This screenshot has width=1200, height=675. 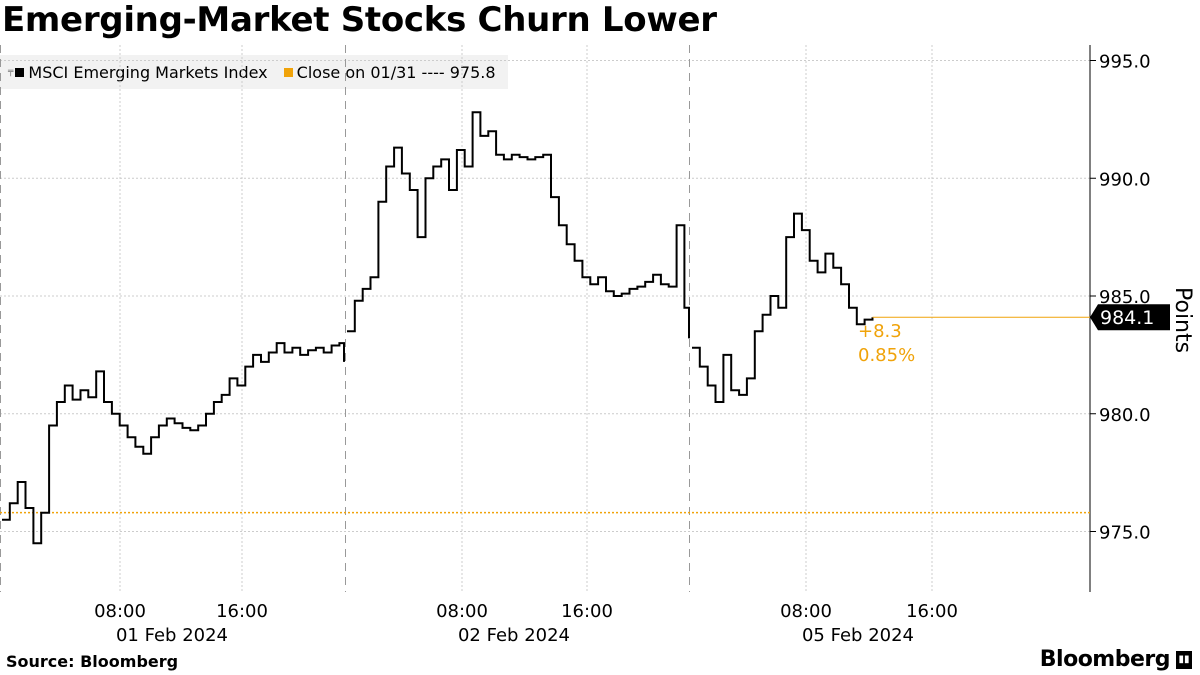 What do you see at coordinates (880, 331) in the screenshot?
I see `change-absolute: +8.3` at bounding box center [880, 331].